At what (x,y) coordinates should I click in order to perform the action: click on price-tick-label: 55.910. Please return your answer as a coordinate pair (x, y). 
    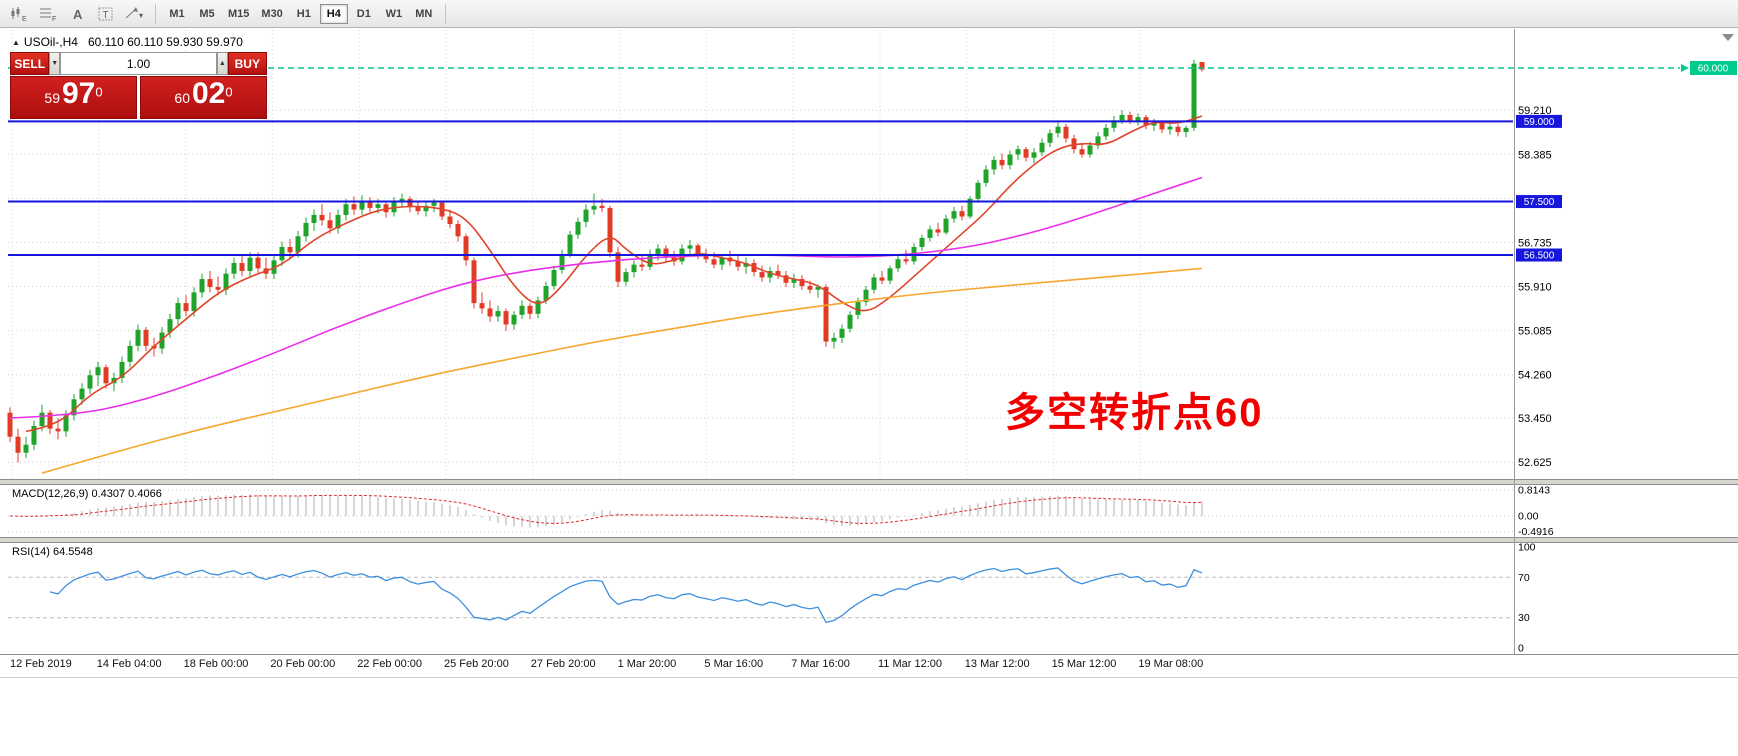
    Looking at the image, I should click on (1535, 288).